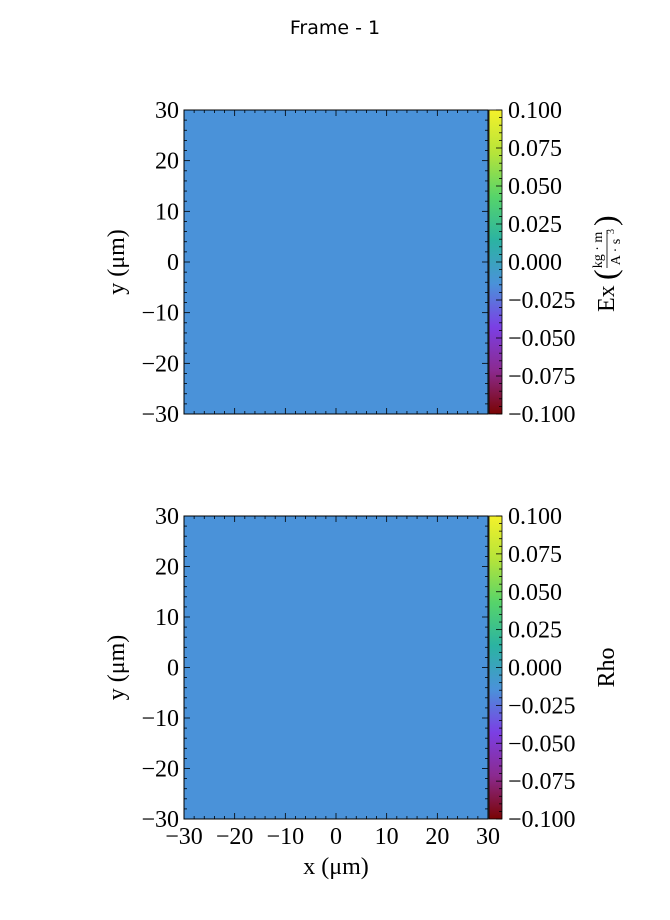 The width and height of the screenshot is (670, 920). Describe the element at coordinates (286, 837) in the screenshot. I see `x-tick-label: −10` at that location.